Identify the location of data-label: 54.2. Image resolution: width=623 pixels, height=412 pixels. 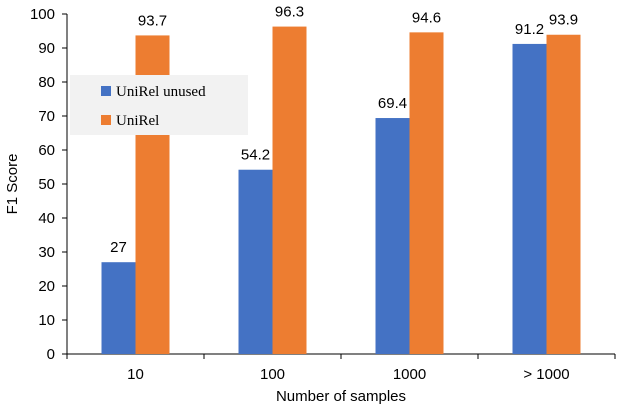
(255, 155).